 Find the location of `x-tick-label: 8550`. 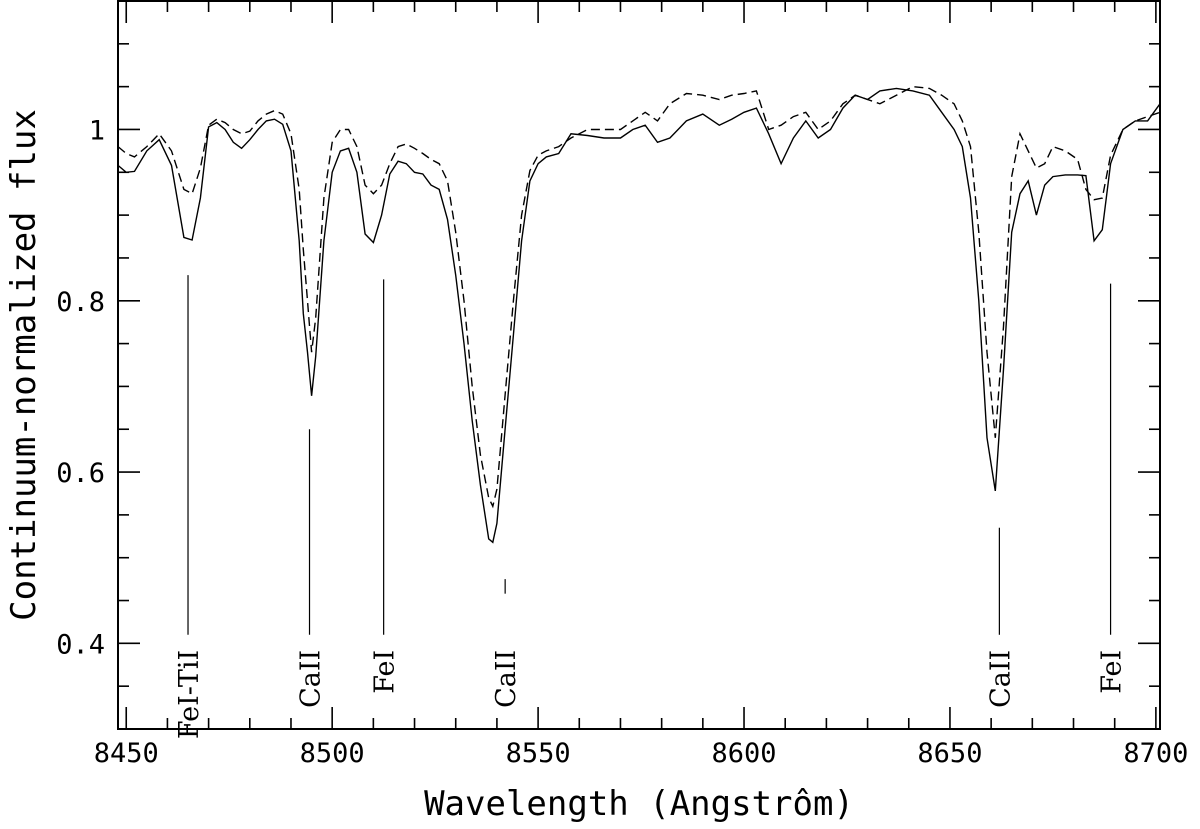

x-tick-label: 8550 is located at coordinates (538, 753).